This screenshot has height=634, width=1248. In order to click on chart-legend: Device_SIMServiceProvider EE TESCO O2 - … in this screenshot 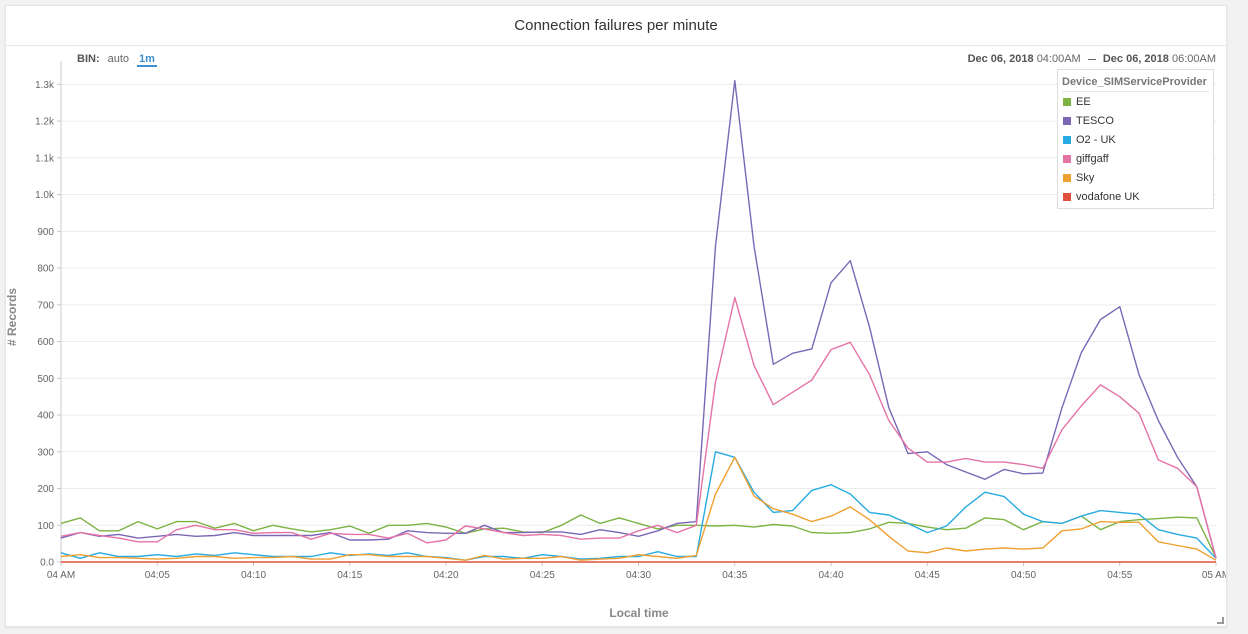, I will do `click(1135, 139)`.